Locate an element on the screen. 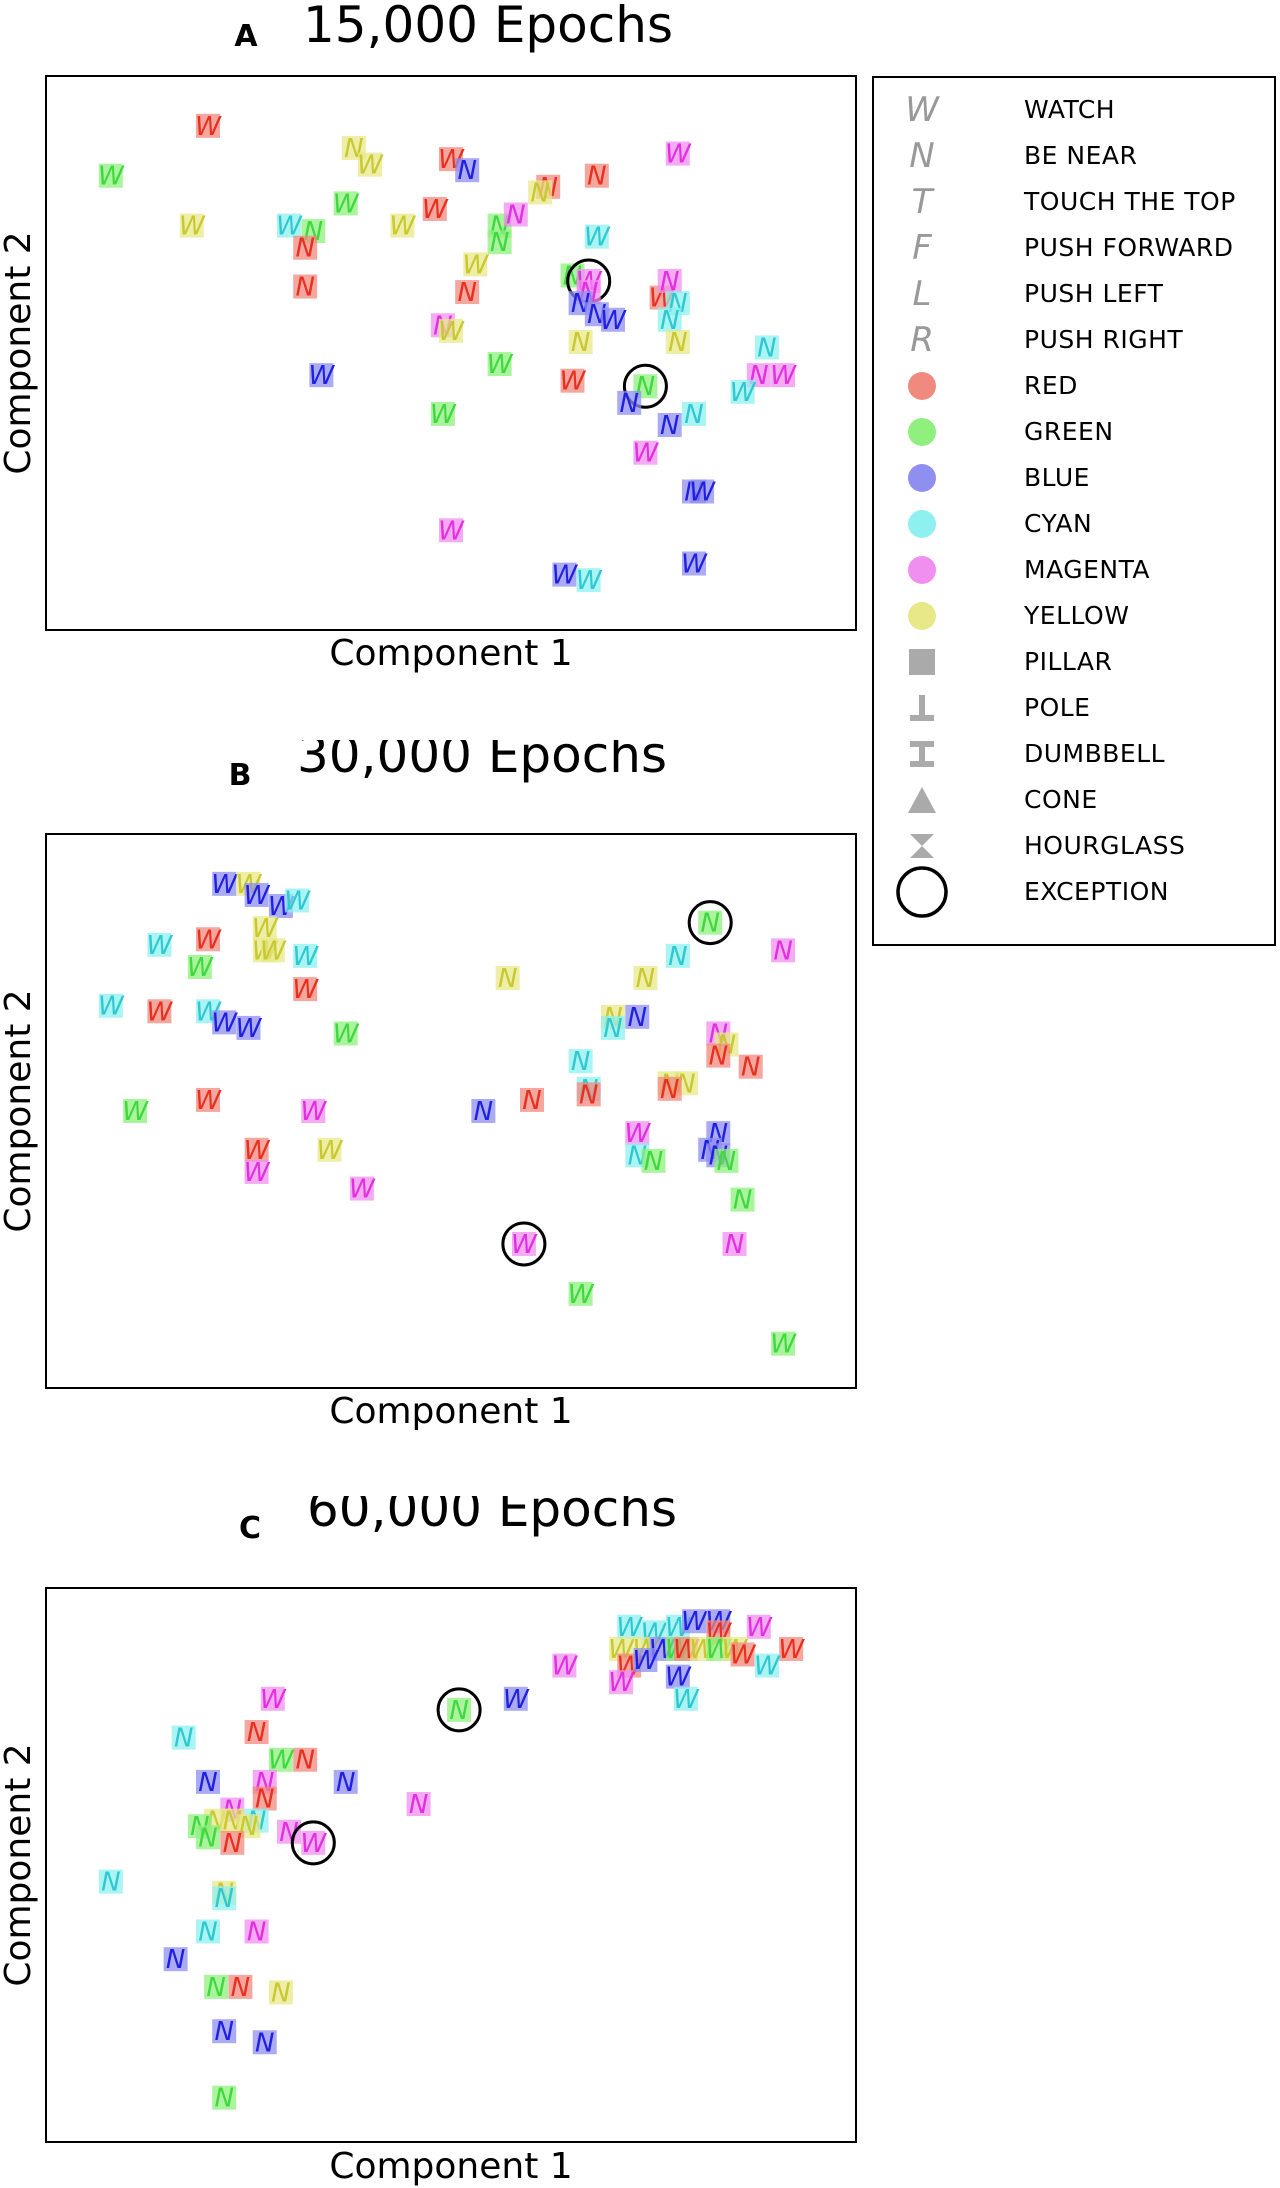 The image size is (1280, 2188). legend-letter-t: T is located at coordinates (922, 202).